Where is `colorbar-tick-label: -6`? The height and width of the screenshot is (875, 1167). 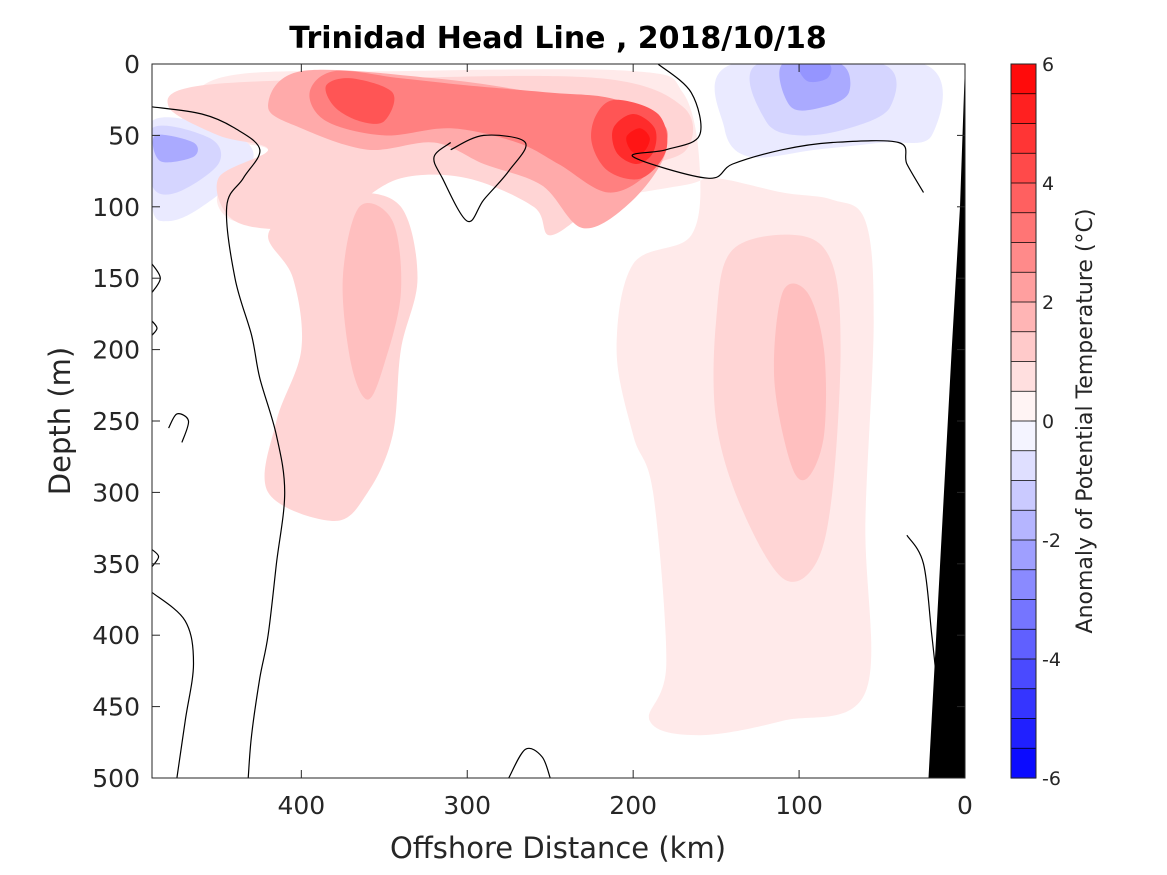
colorbar-tick-label: -6 is located at coordinates (1051, 779).